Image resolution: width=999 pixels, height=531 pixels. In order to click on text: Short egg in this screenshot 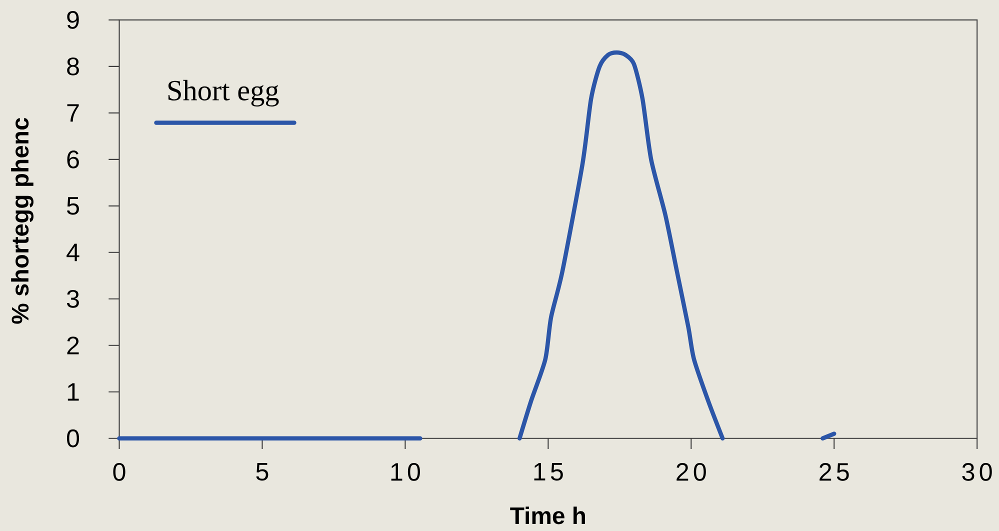, I will do `click(223, 93)`.